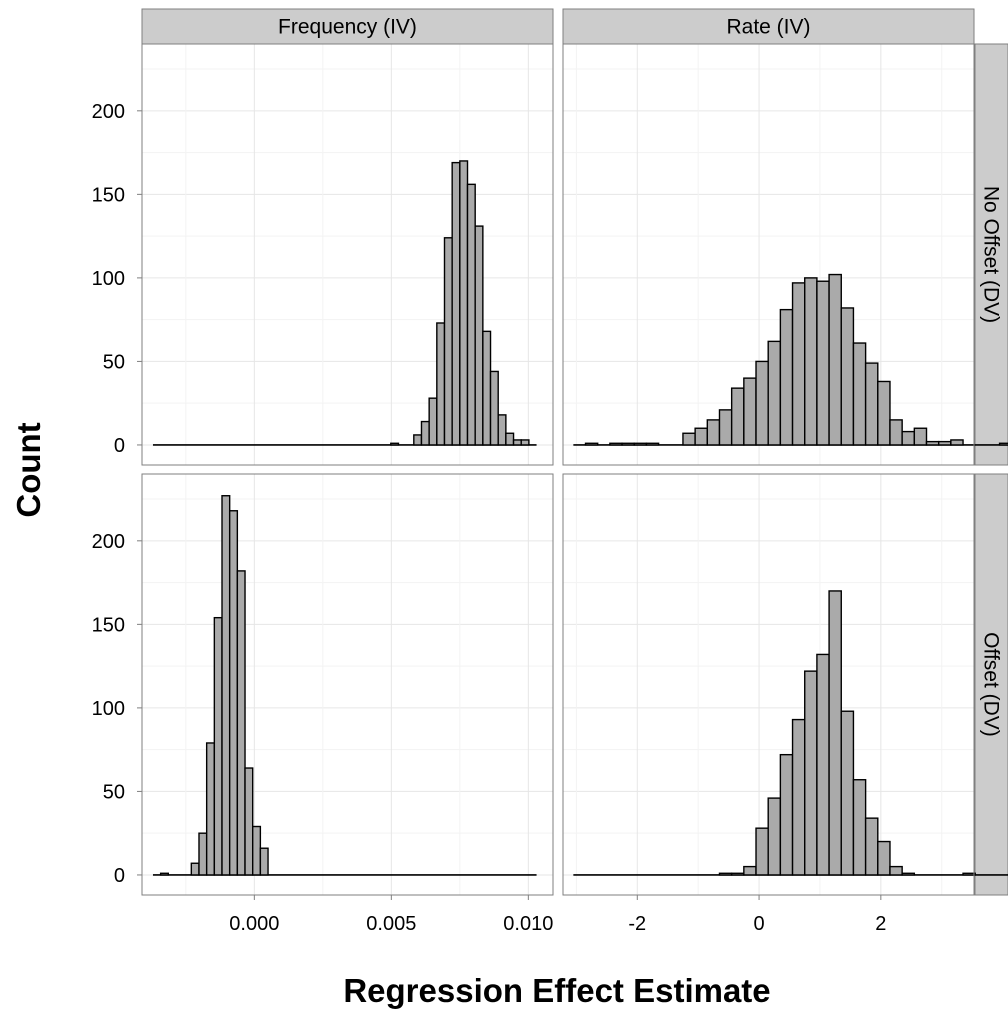  I want to click on facet-strip-label-col-0: Frequency (IV), so click(347, 27).